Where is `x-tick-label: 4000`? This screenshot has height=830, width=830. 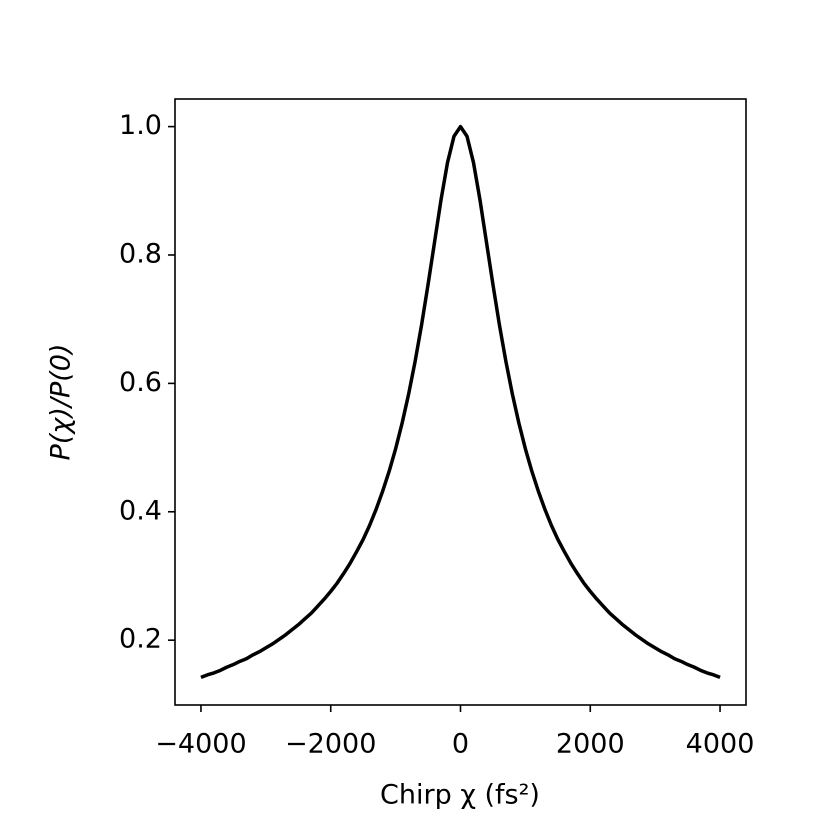
x-tick-label: 4000 is located at coordinates (720, 744).